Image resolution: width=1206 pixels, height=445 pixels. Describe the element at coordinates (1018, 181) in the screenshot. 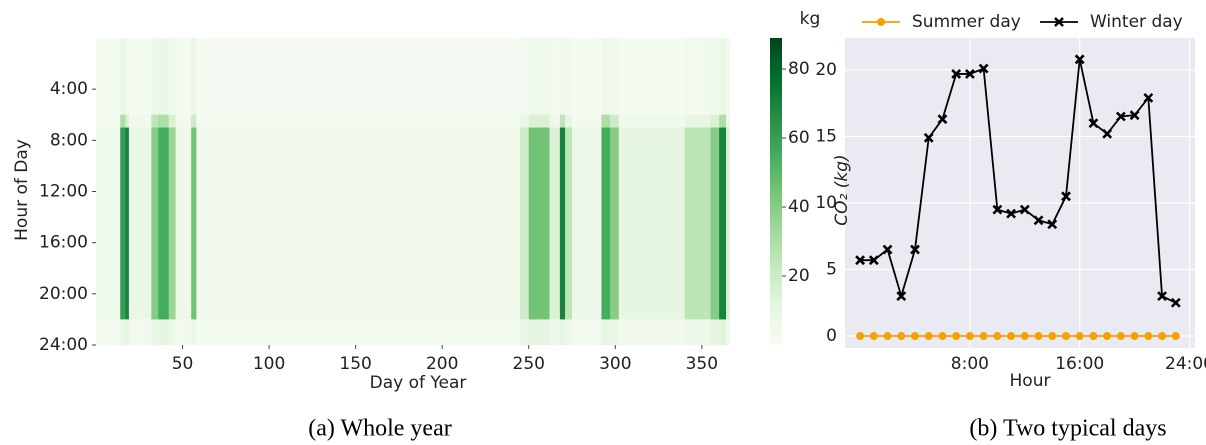

I see `series-line` at that location.